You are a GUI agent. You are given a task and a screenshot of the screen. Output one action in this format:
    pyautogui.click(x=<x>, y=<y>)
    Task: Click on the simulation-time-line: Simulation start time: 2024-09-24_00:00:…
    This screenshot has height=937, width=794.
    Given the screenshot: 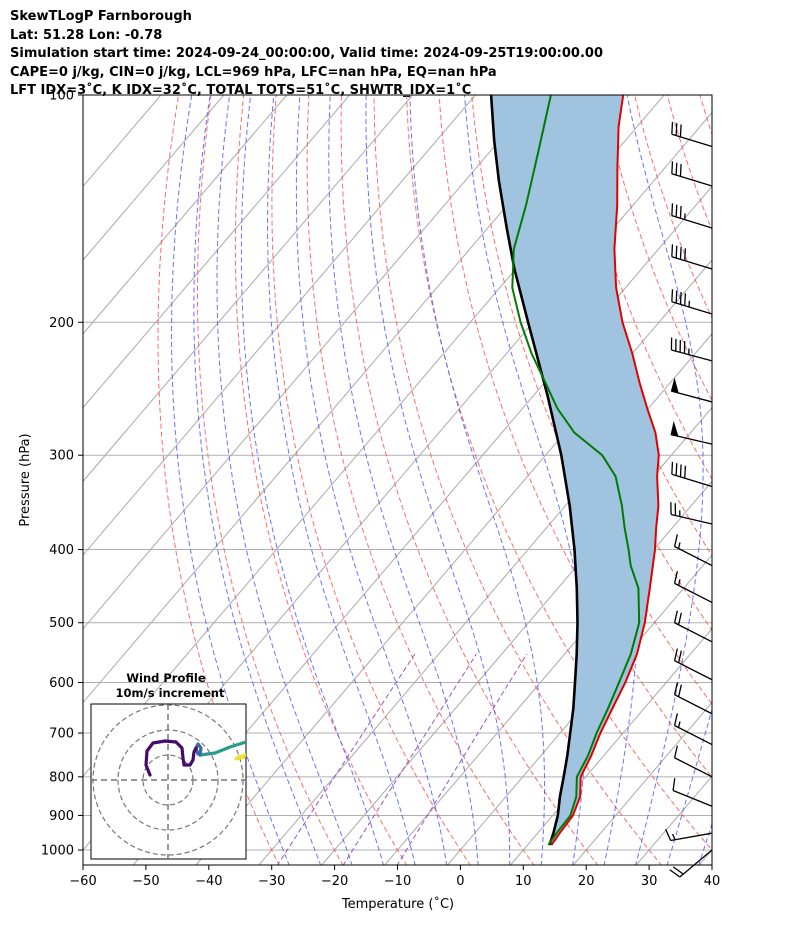 What is the action you would take?
    pyautogui.click(x=306, y=53)
    